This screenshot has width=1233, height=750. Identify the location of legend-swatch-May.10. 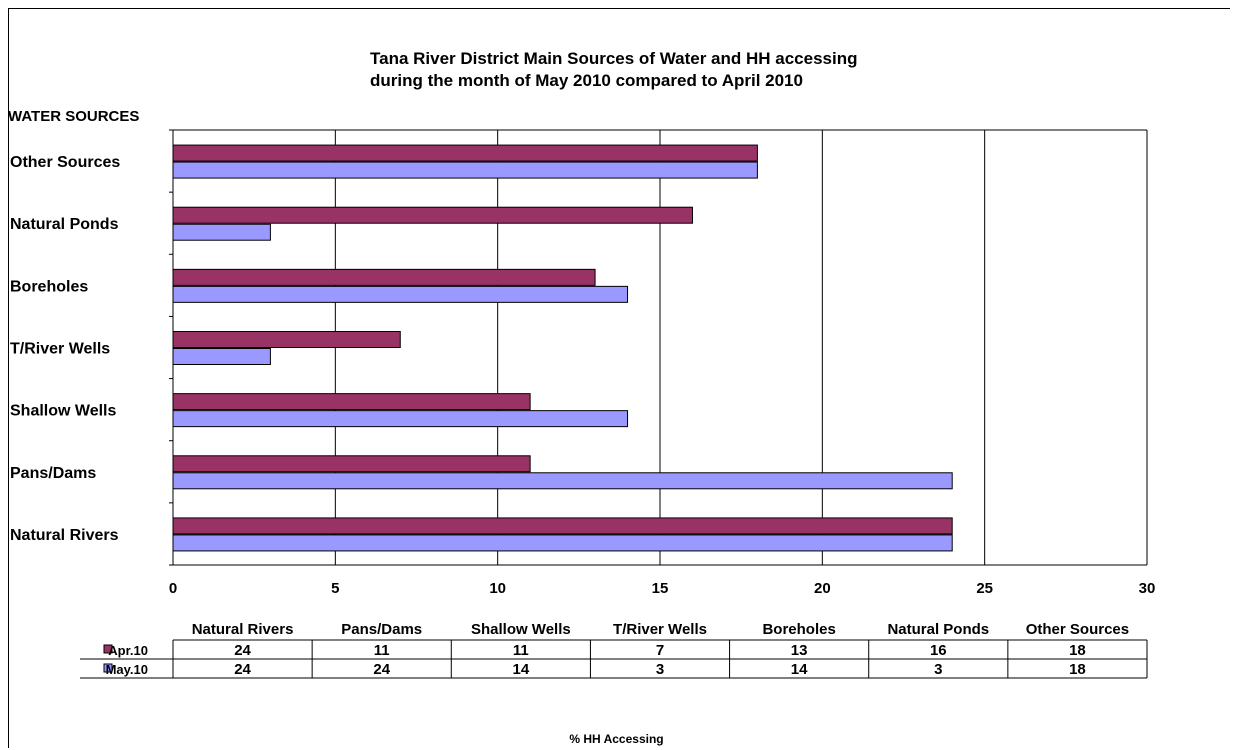
(108, 668).